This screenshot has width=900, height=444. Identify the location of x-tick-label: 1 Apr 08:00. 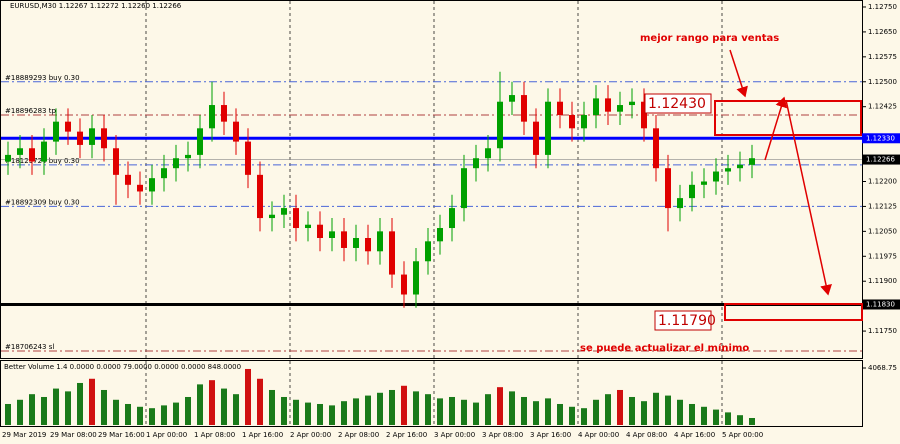
(214, 435).